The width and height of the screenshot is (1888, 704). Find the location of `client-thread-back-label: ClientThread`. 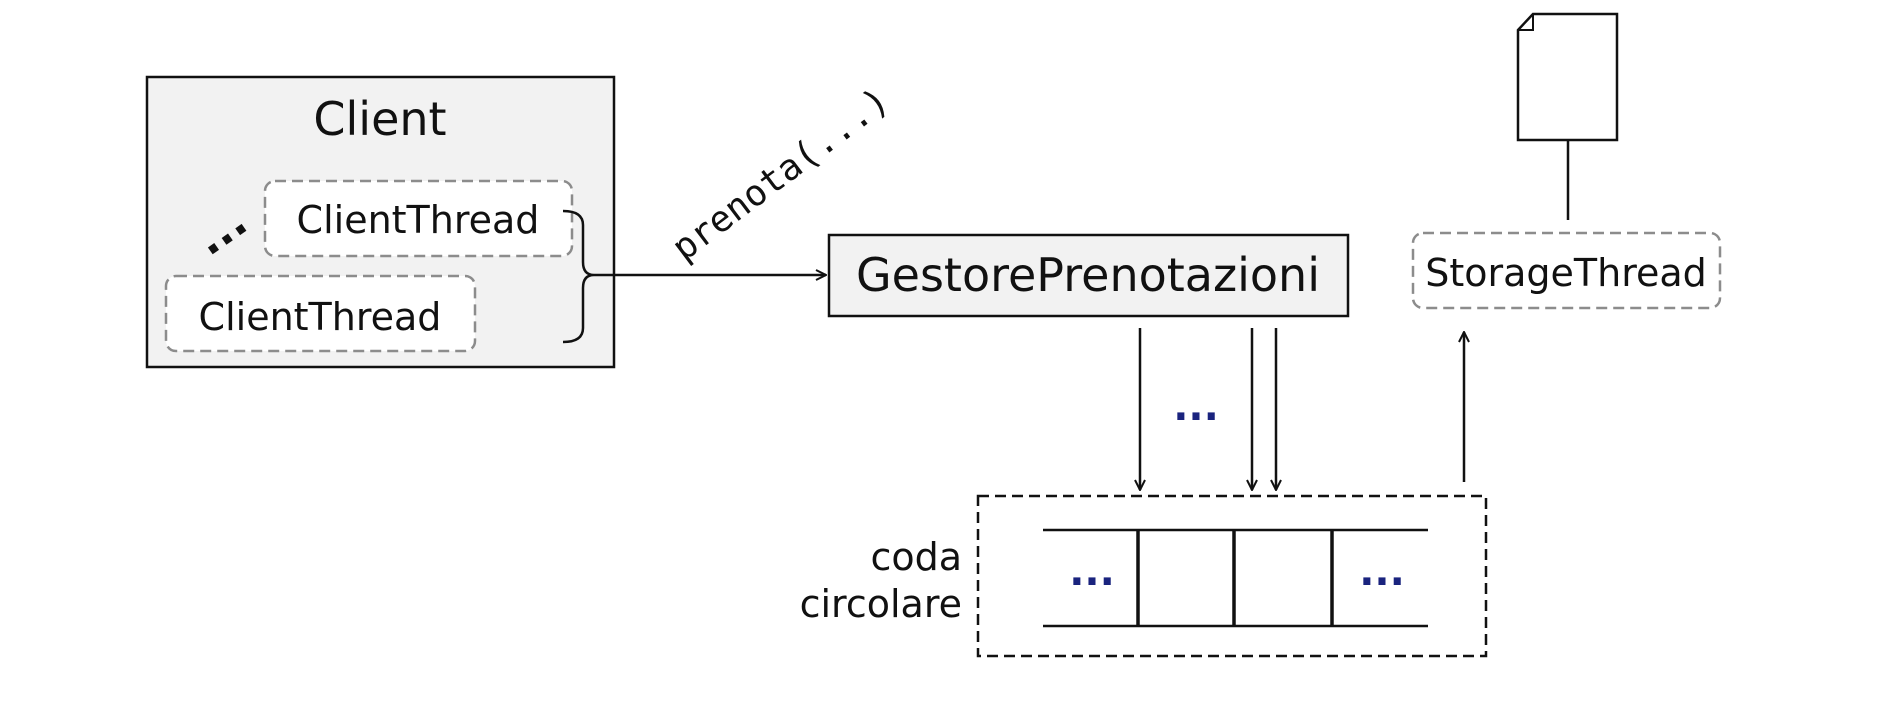

client-thread-back-label: ClientThread is located at coordinates (418, 220).